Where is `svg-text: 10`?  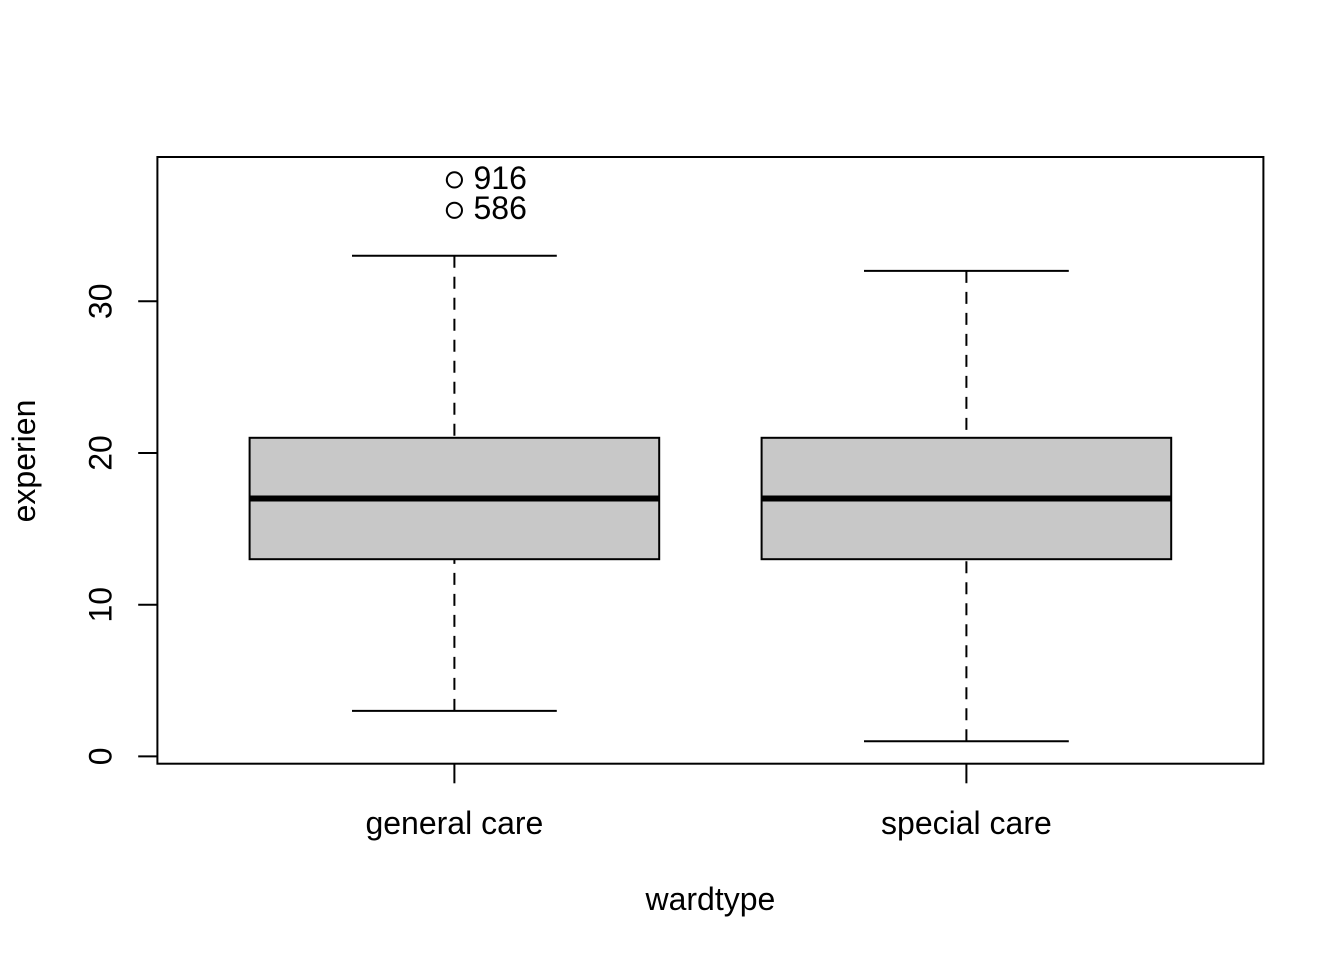
svg-text: 10 is located at coordinates (101, 605).